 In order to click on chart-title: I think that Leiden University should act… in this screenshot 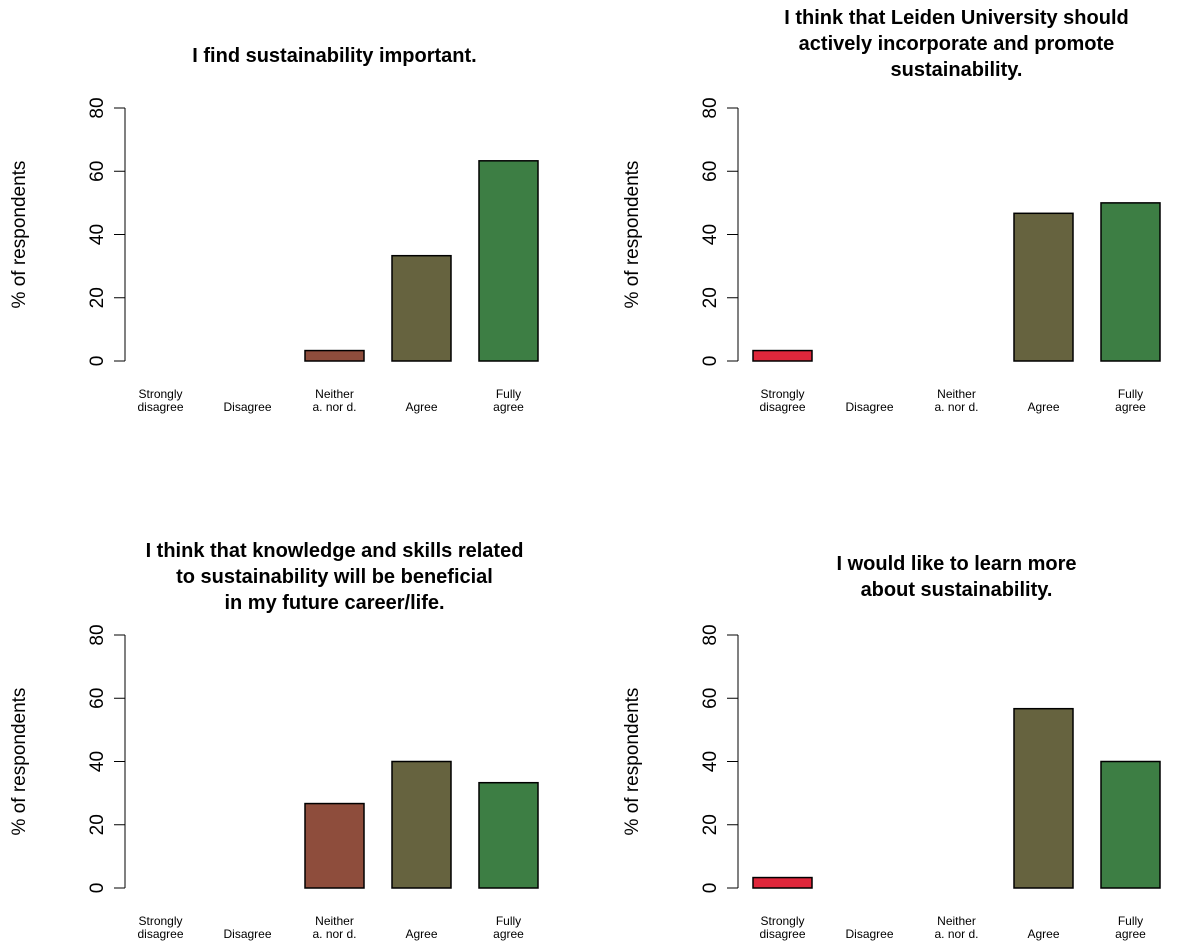, I will do `click(956, 44)`.